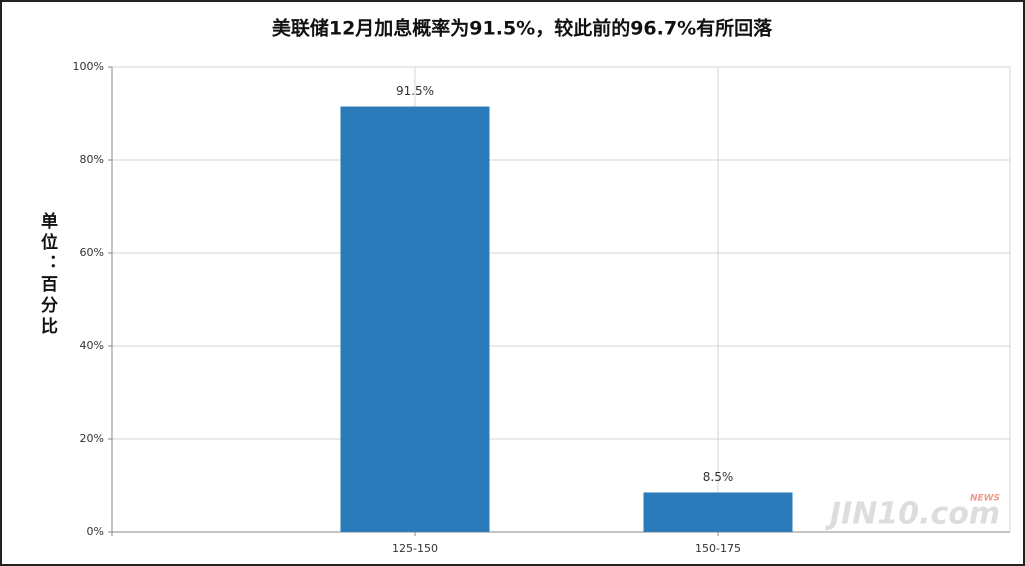 The image size is (1025, 566). What do you see at coordinates (92, 159) in the screenshot?
I see `y-tick-label: 80%` at bounding box center [92, 159].